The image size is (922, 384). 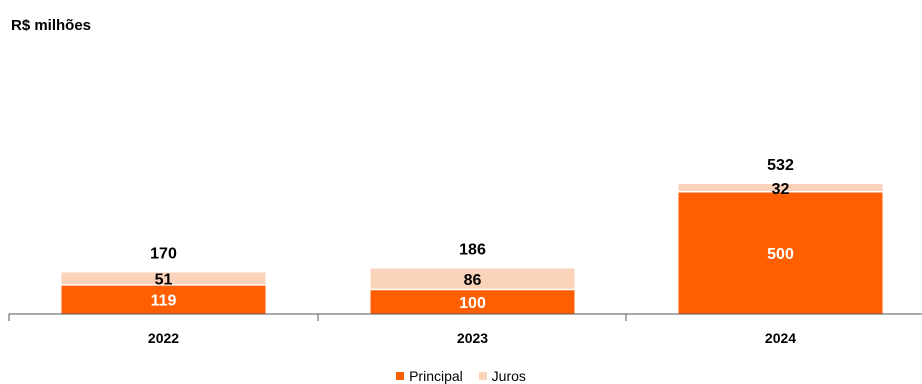 What do you see at coordinates (400, 376) in the screenshot?
I see `legend-swatch-principal` at bounding box center [400, 376].